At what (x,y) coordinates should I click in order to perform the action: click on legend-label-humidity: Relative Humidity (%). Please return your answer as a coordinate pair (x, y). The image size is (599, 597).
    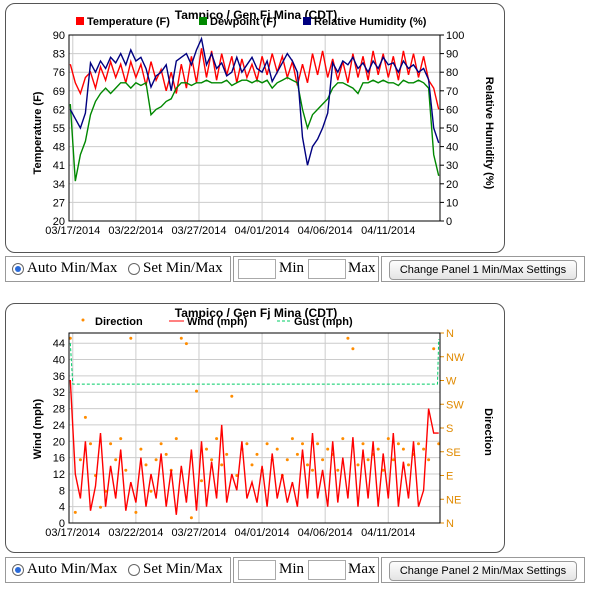
    Looking at the image, I should click on (370, 22).